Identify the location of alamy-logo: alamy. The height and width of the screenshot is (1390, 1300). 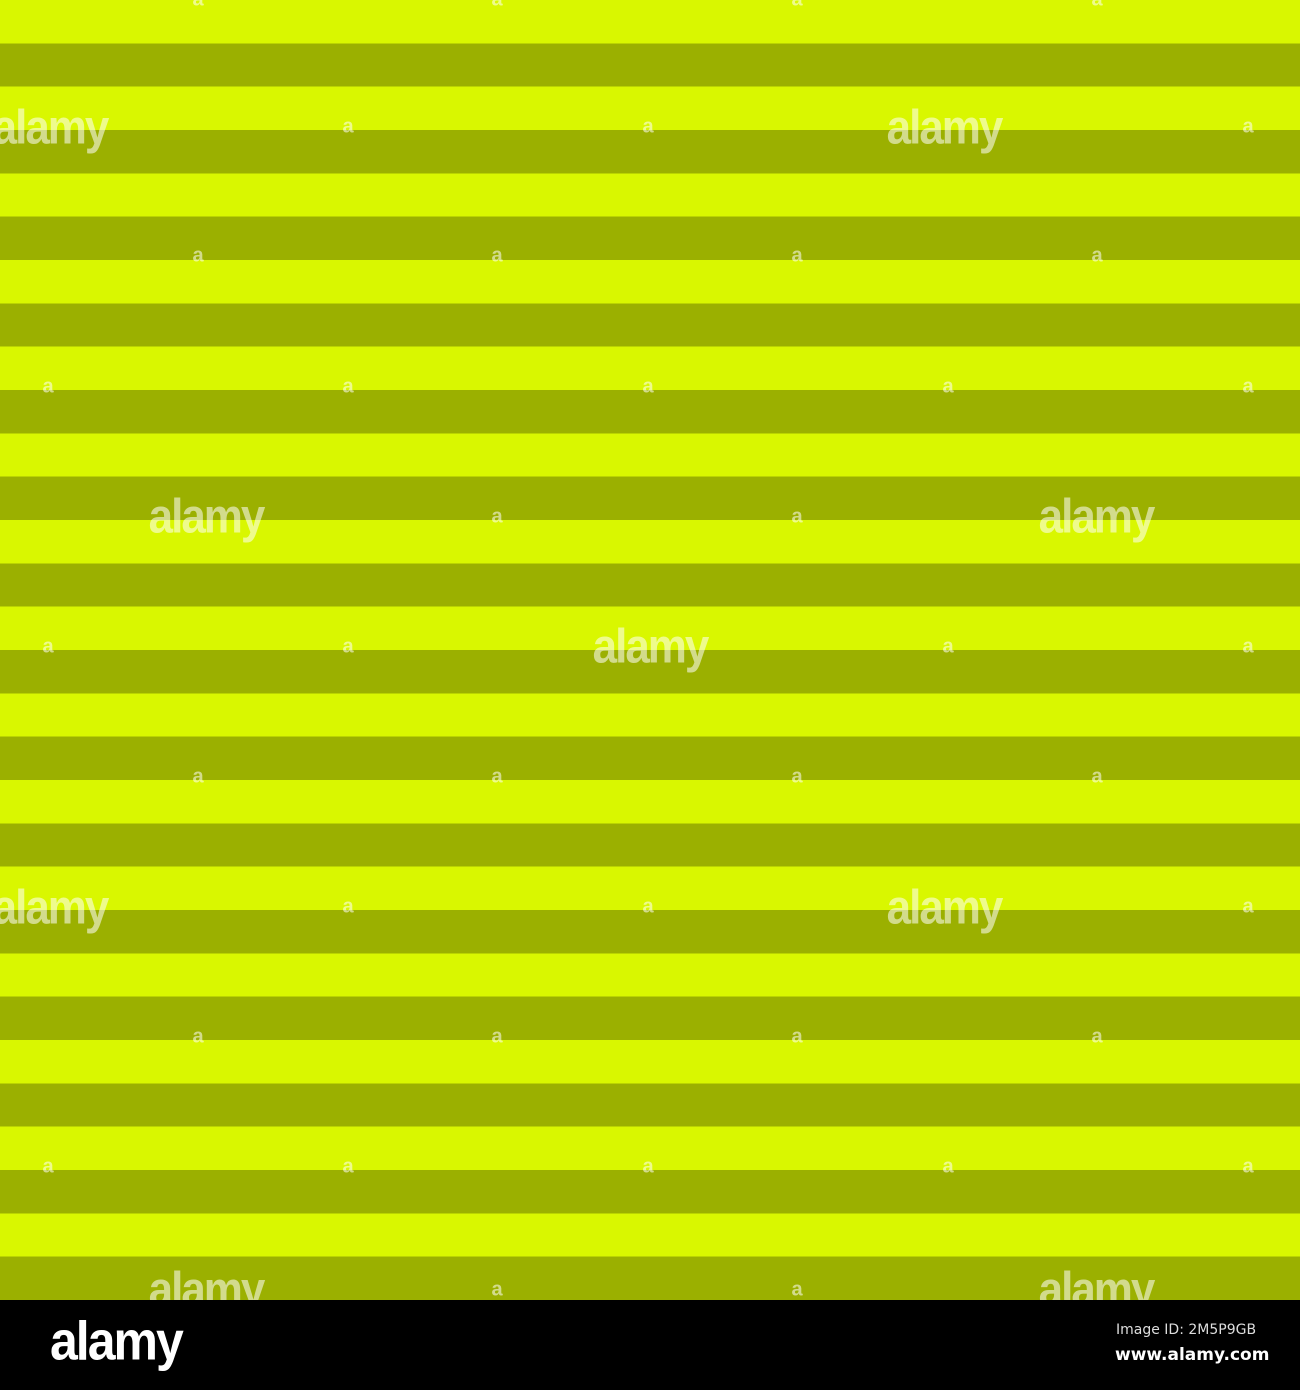
(117, 1341).